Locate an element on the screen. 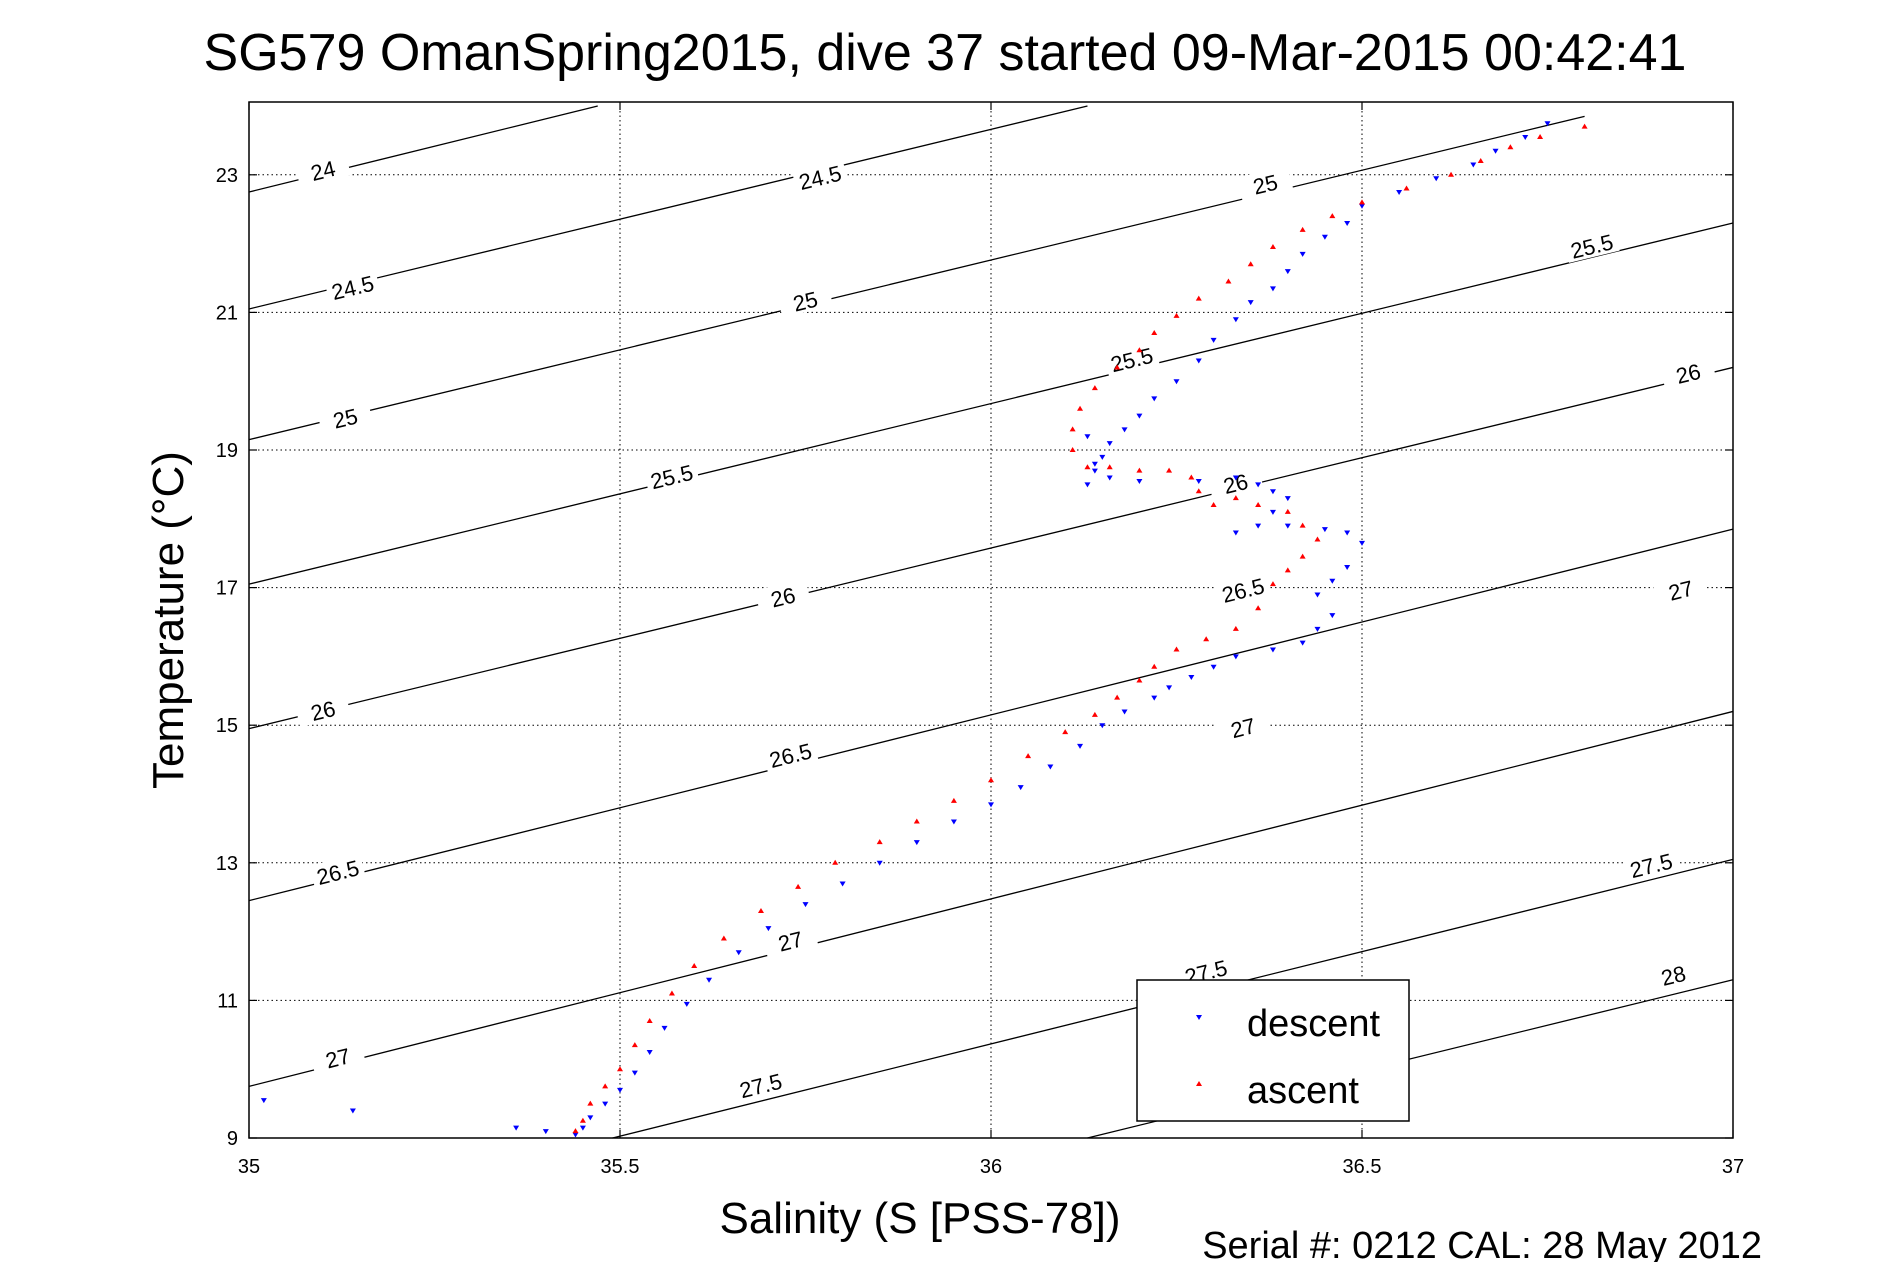  x-tick-label: 37 is located at coordinates (1733, 1167).